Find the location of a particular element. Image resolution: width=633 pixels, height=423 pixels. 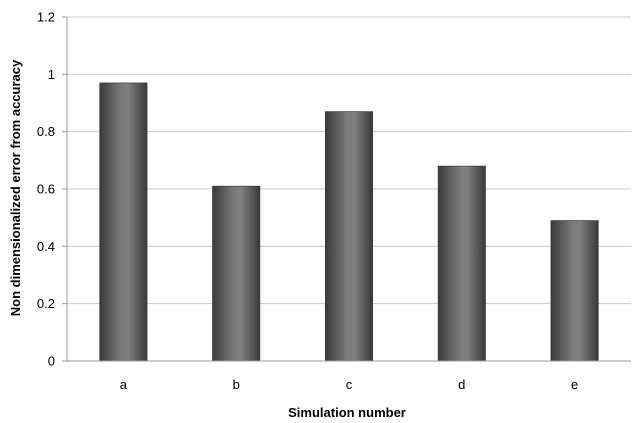

x-tick-label: b is located at coordinates (236, 384).